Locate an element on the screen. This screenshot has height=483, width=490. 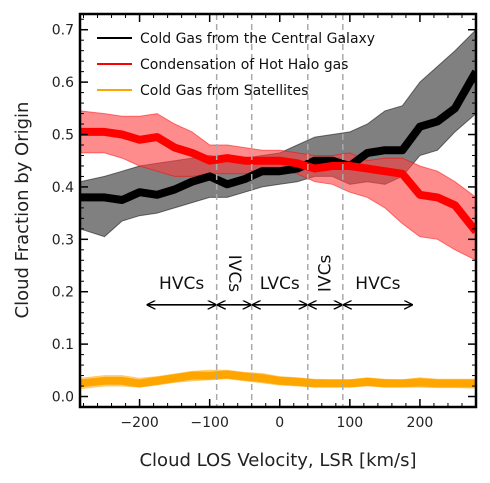
x-tick-label: −200 is located at coordinates (139, 423).